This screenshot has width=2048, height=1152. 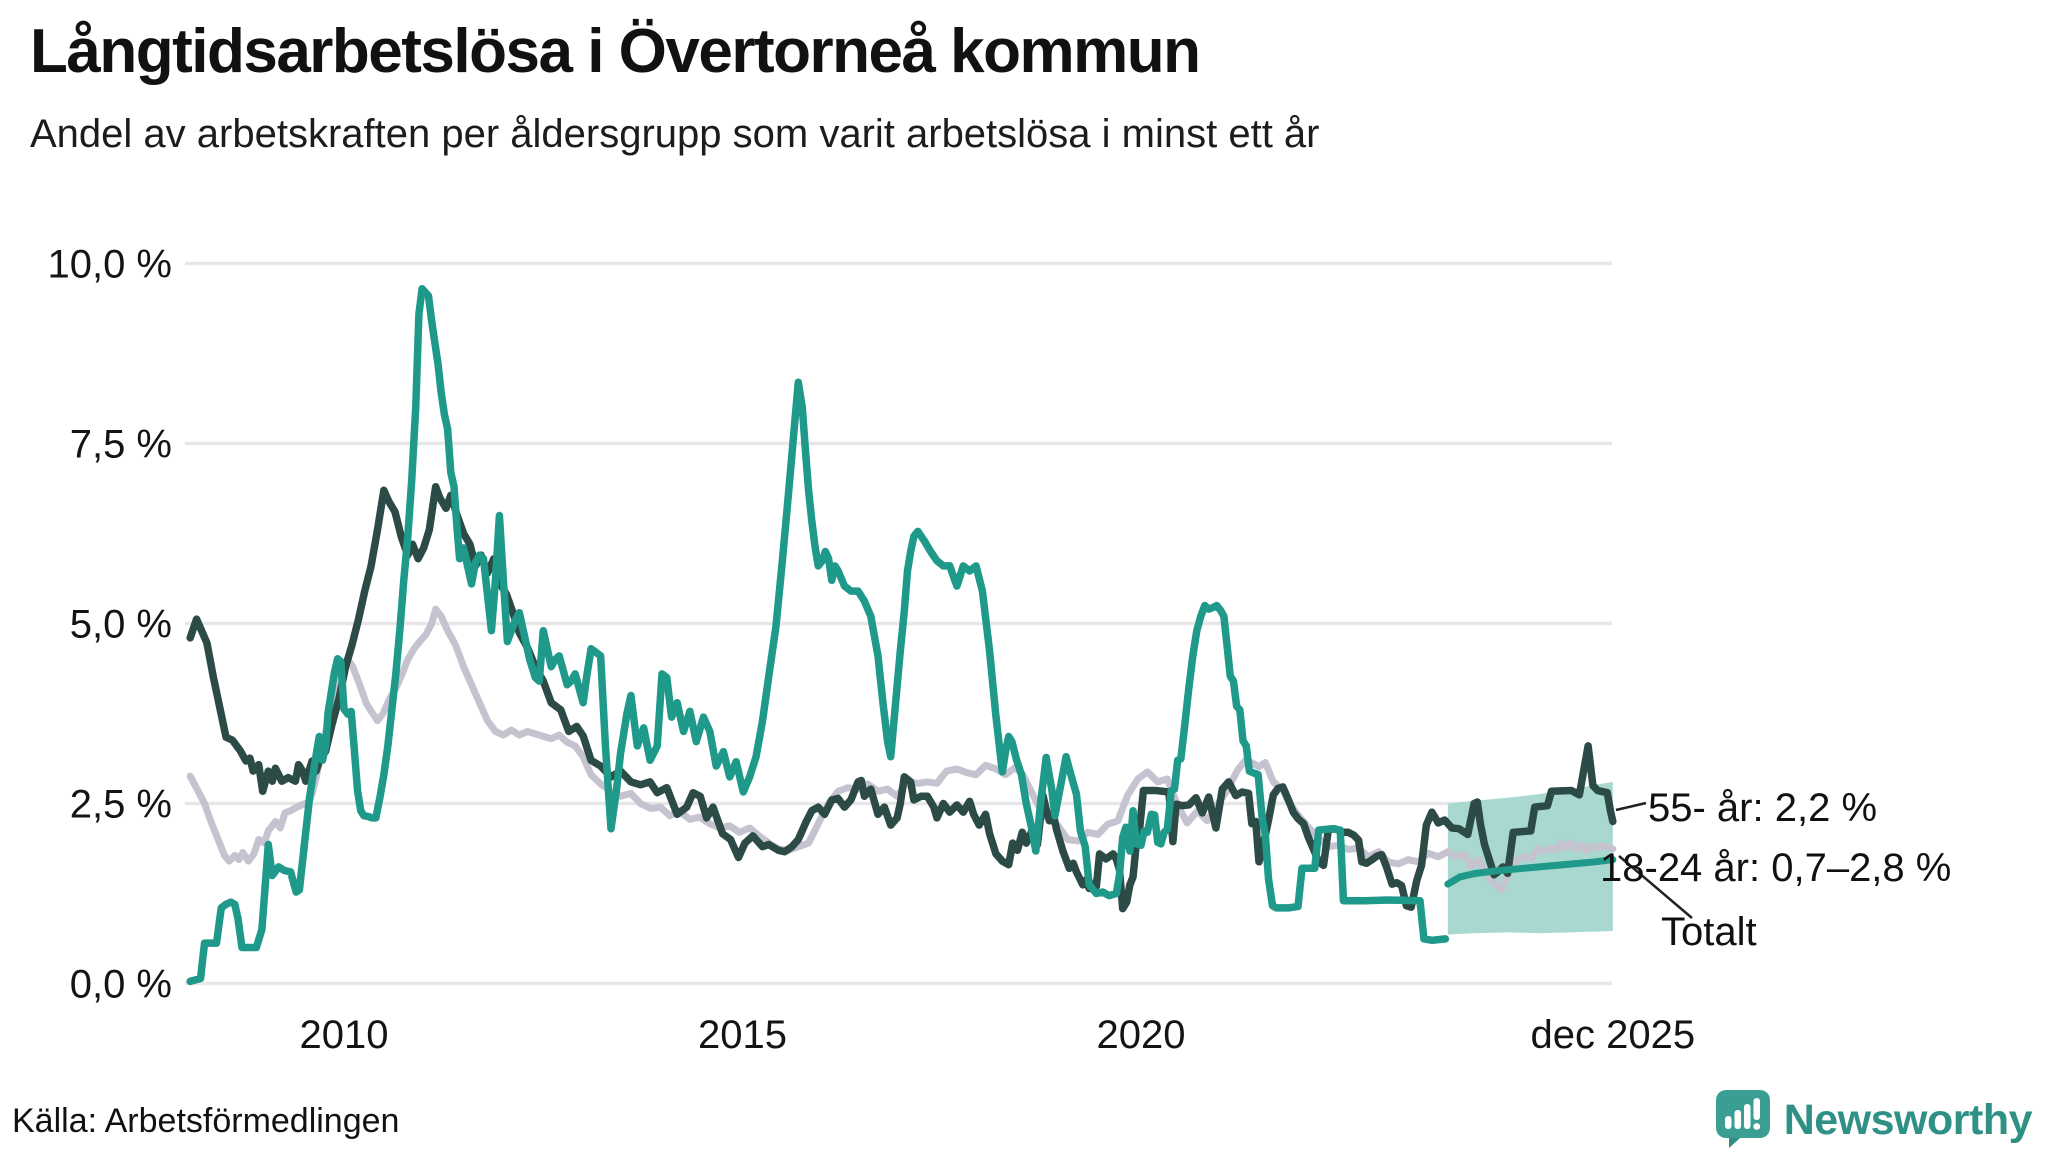 I want to click on y-axis-tick-label: 10,0 %, so click(x=109, y=265).